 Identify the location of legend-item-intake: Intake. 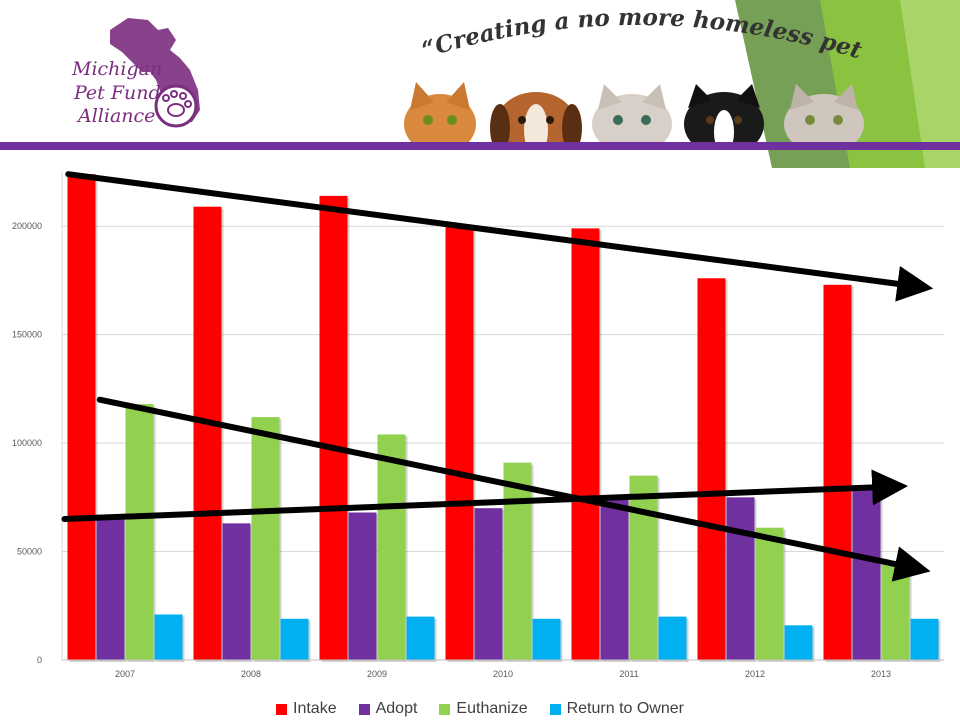
(306, 709).